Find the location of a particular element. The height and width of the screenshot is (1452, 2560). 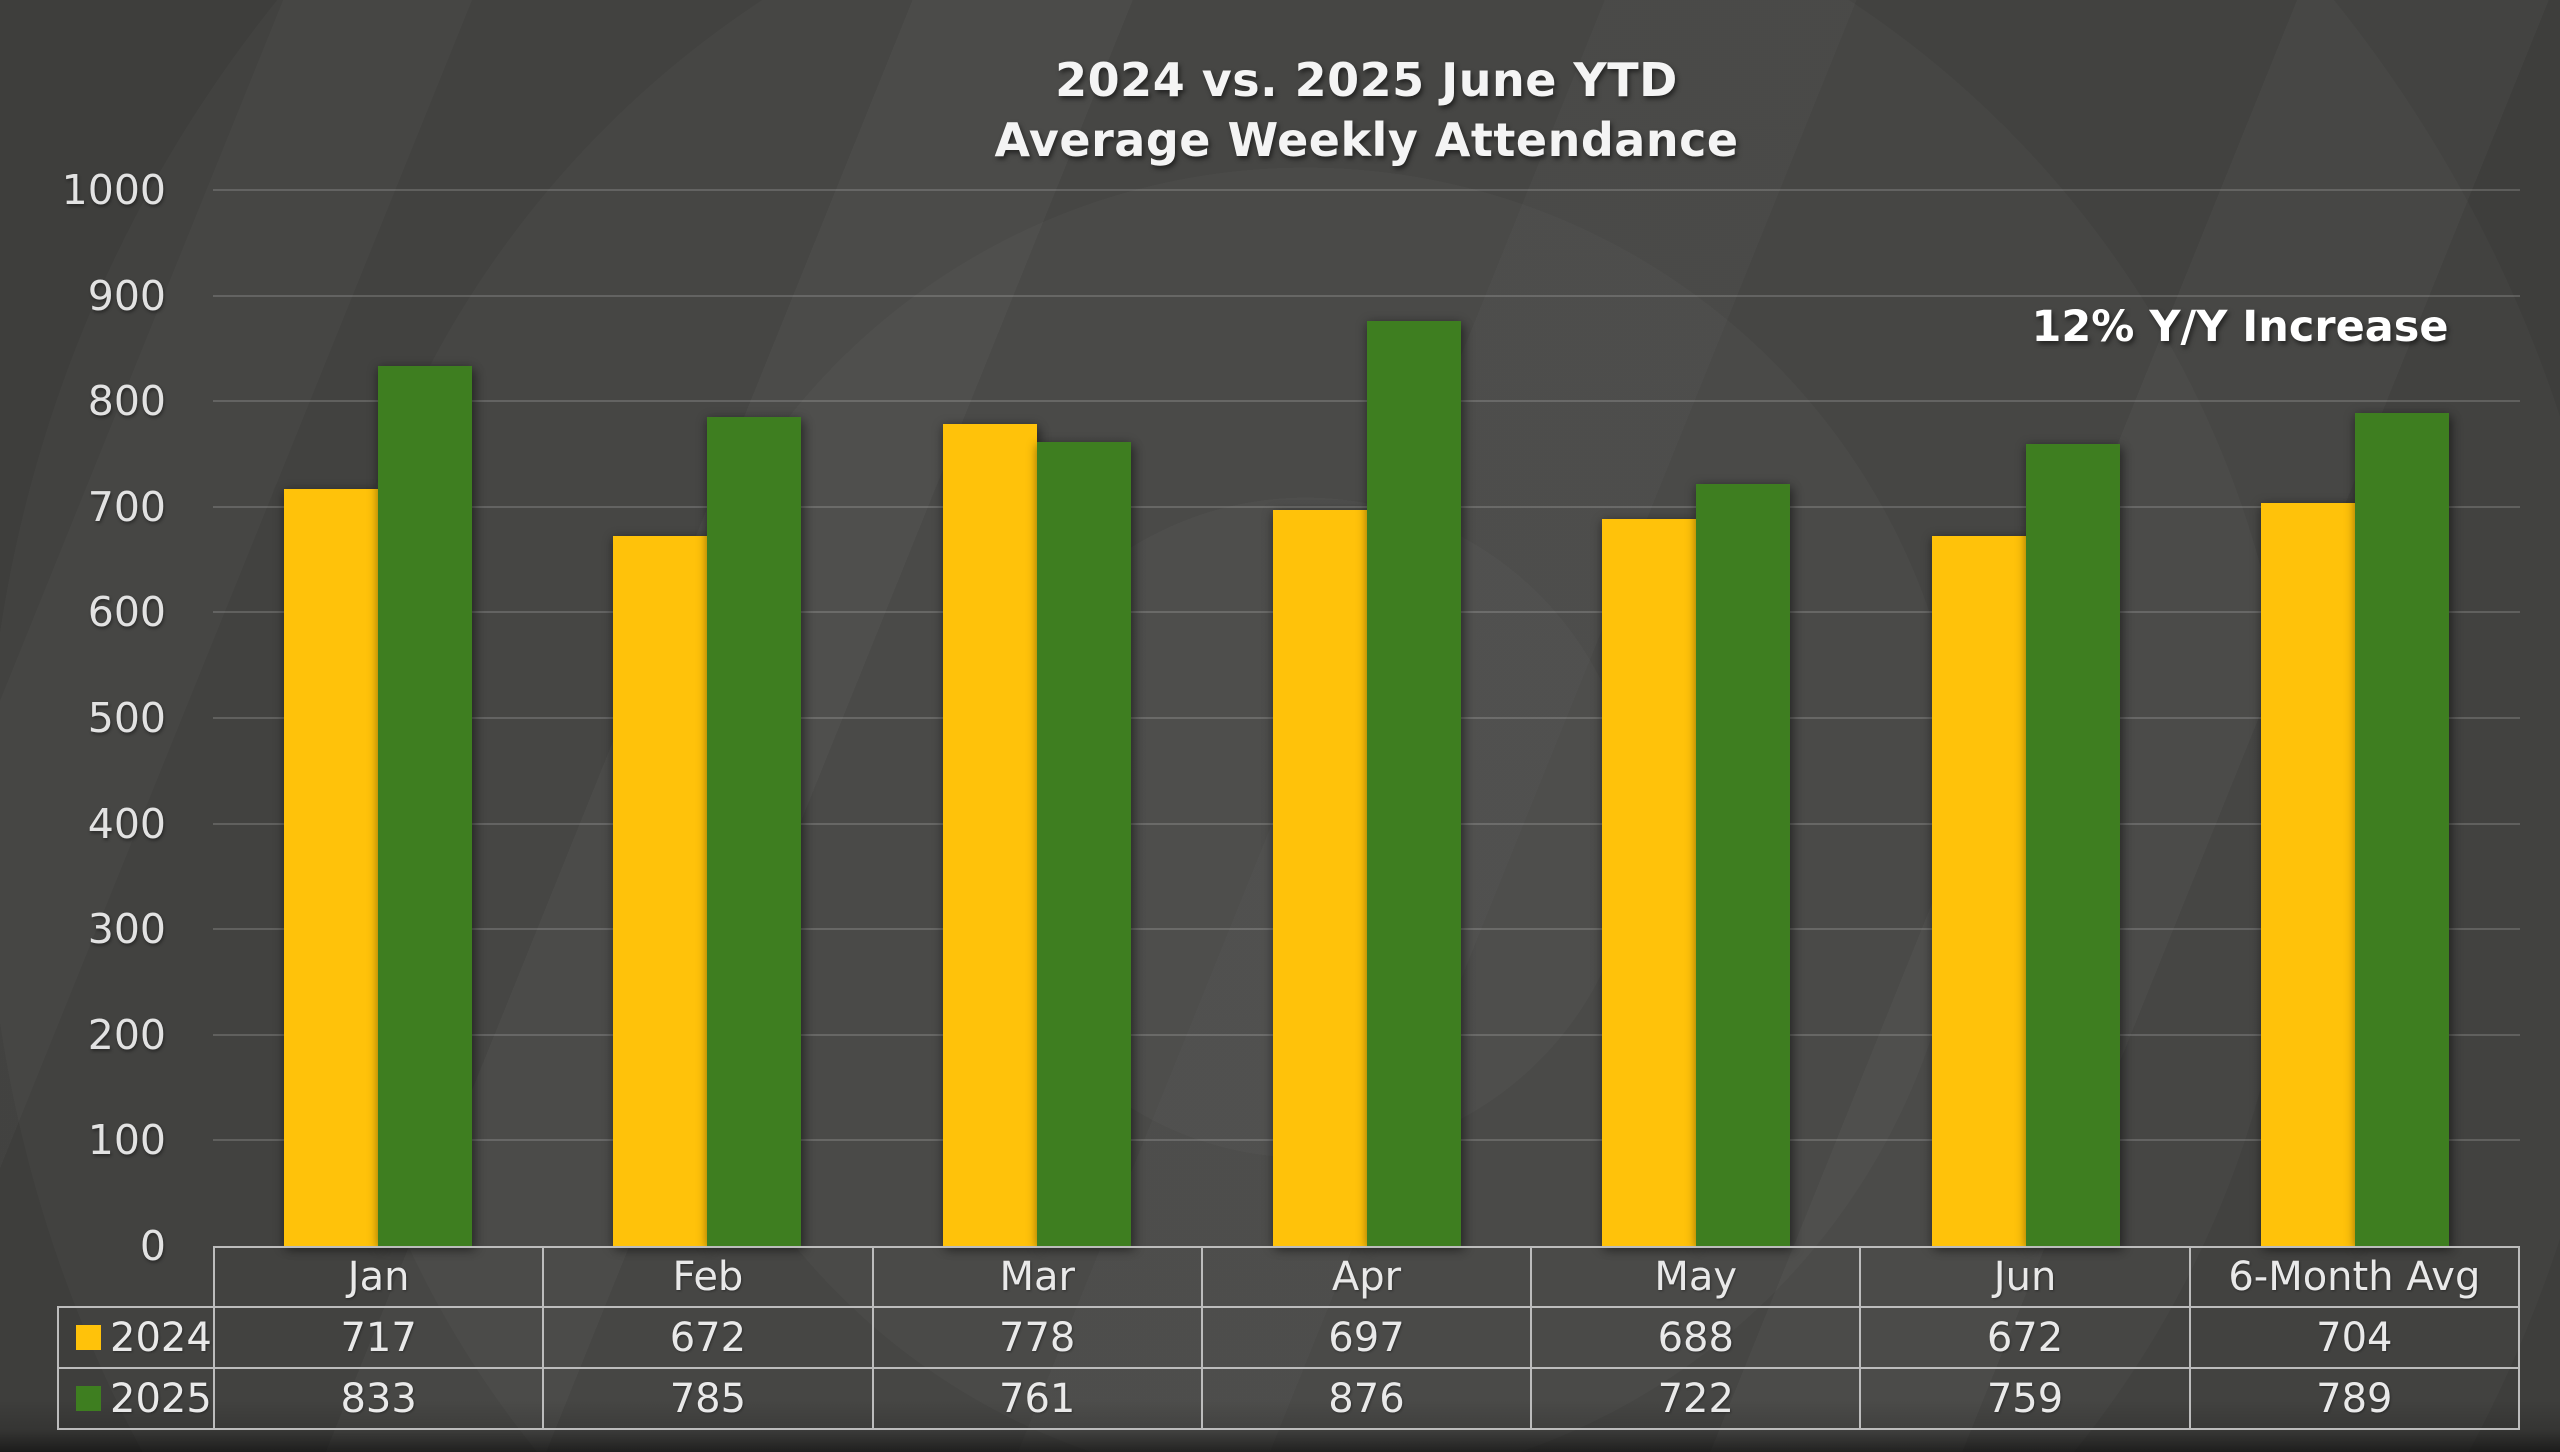

legend-marker-2024 is located at coordinates (88, 1337).